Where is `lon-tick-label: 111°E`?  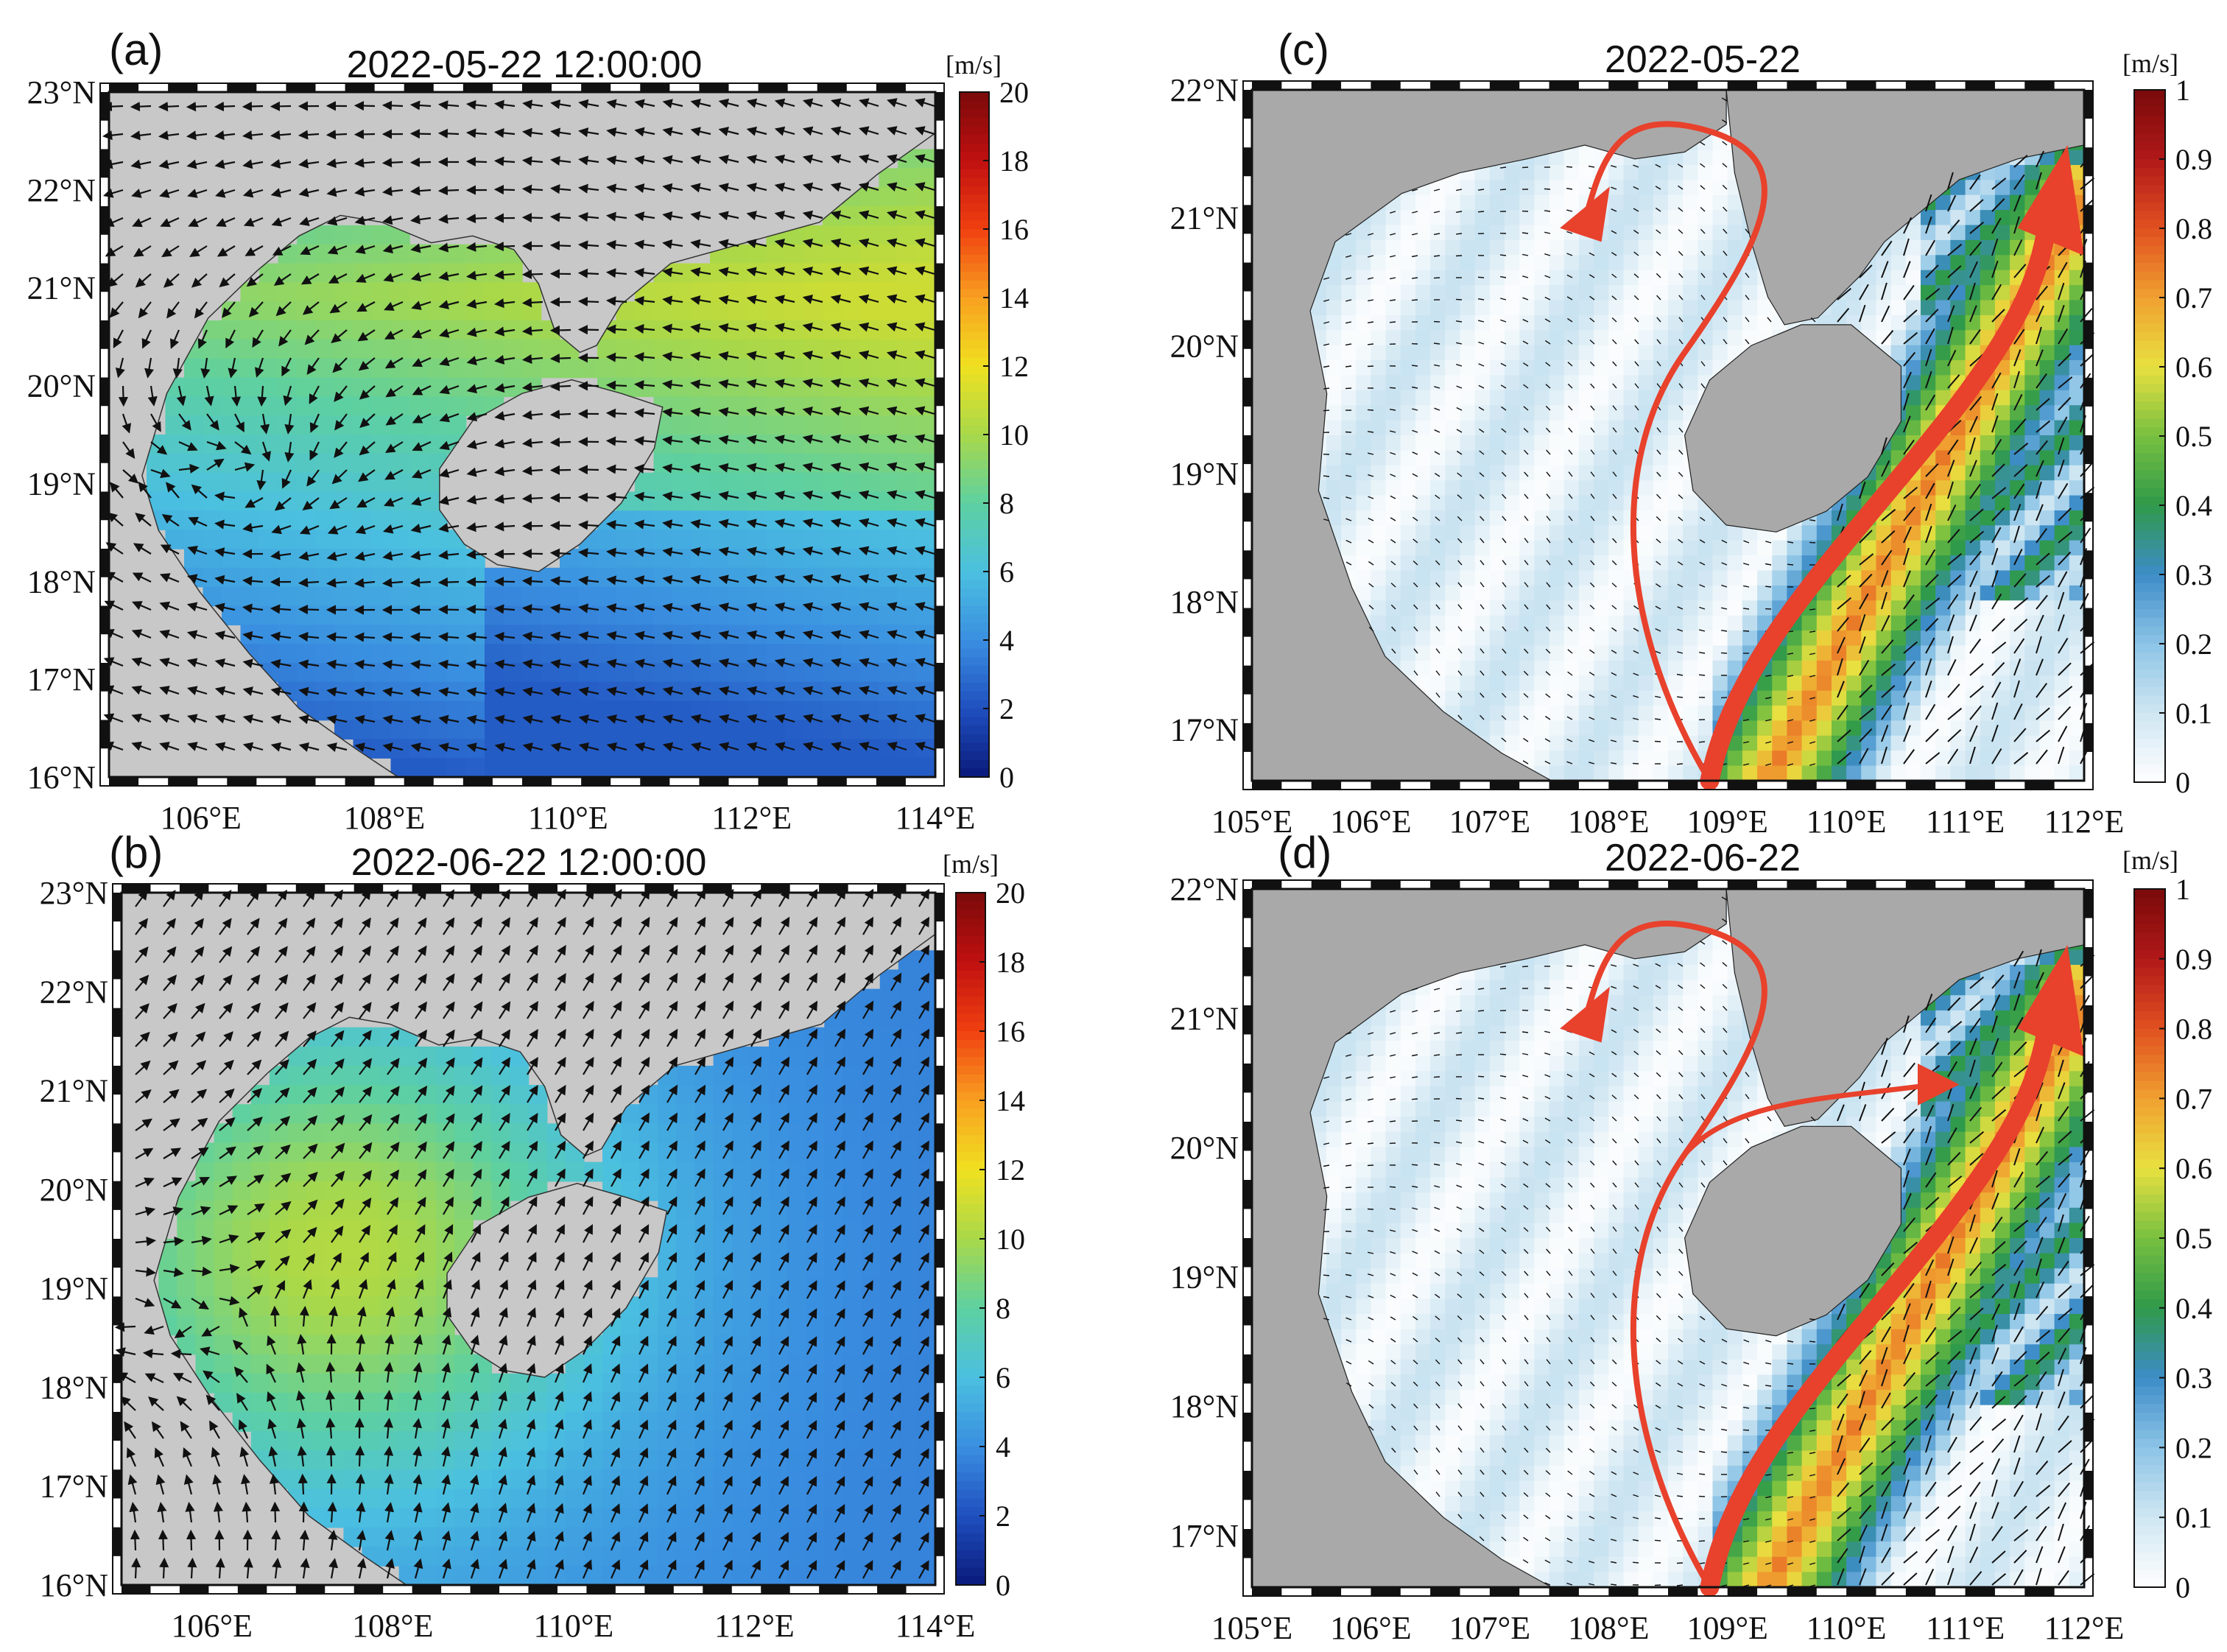
lon-tick-label: 111°E is located at coordinates (1965, 822).